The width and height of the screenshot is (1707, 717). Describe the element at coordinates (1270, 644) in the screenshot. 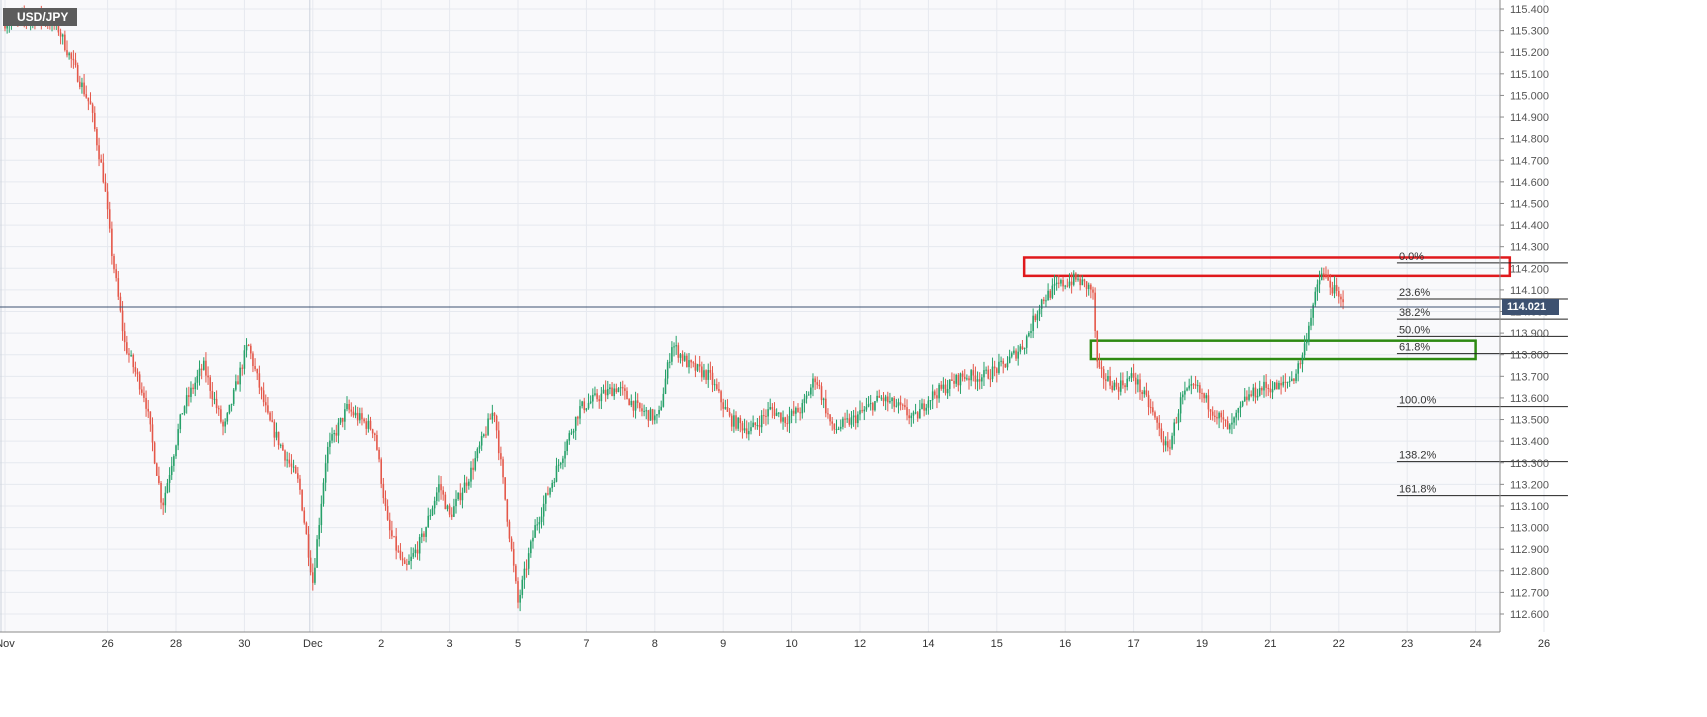

I see `x-tick-label: 21` at that location.